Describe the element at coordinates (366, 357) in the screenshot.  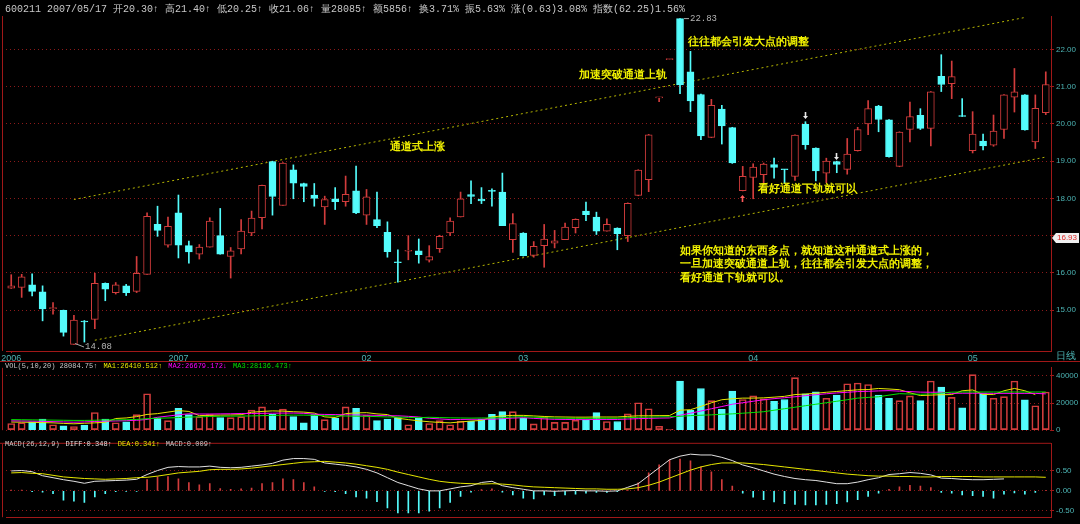
I see `x-tick-label: 02` at that location.